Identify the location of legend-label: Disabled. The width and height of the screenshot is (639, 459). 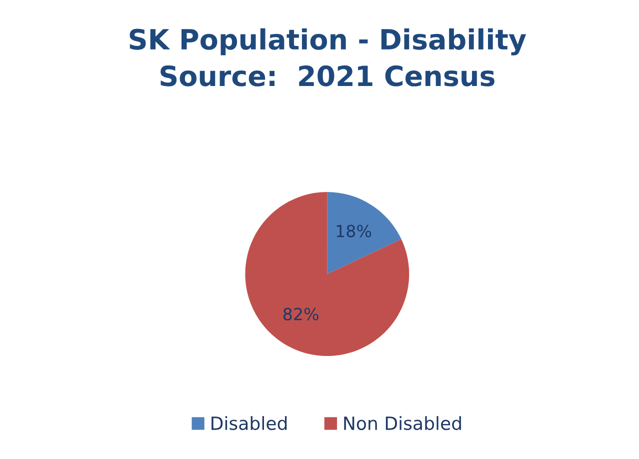
(249, 423).